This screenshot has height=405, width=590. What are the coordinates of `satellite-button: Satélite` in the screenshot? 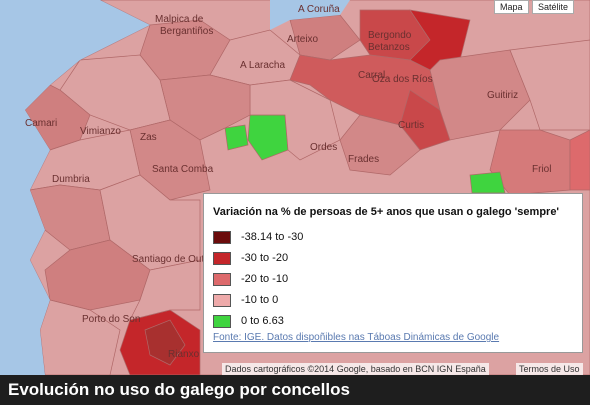 It's located at (553, 7).